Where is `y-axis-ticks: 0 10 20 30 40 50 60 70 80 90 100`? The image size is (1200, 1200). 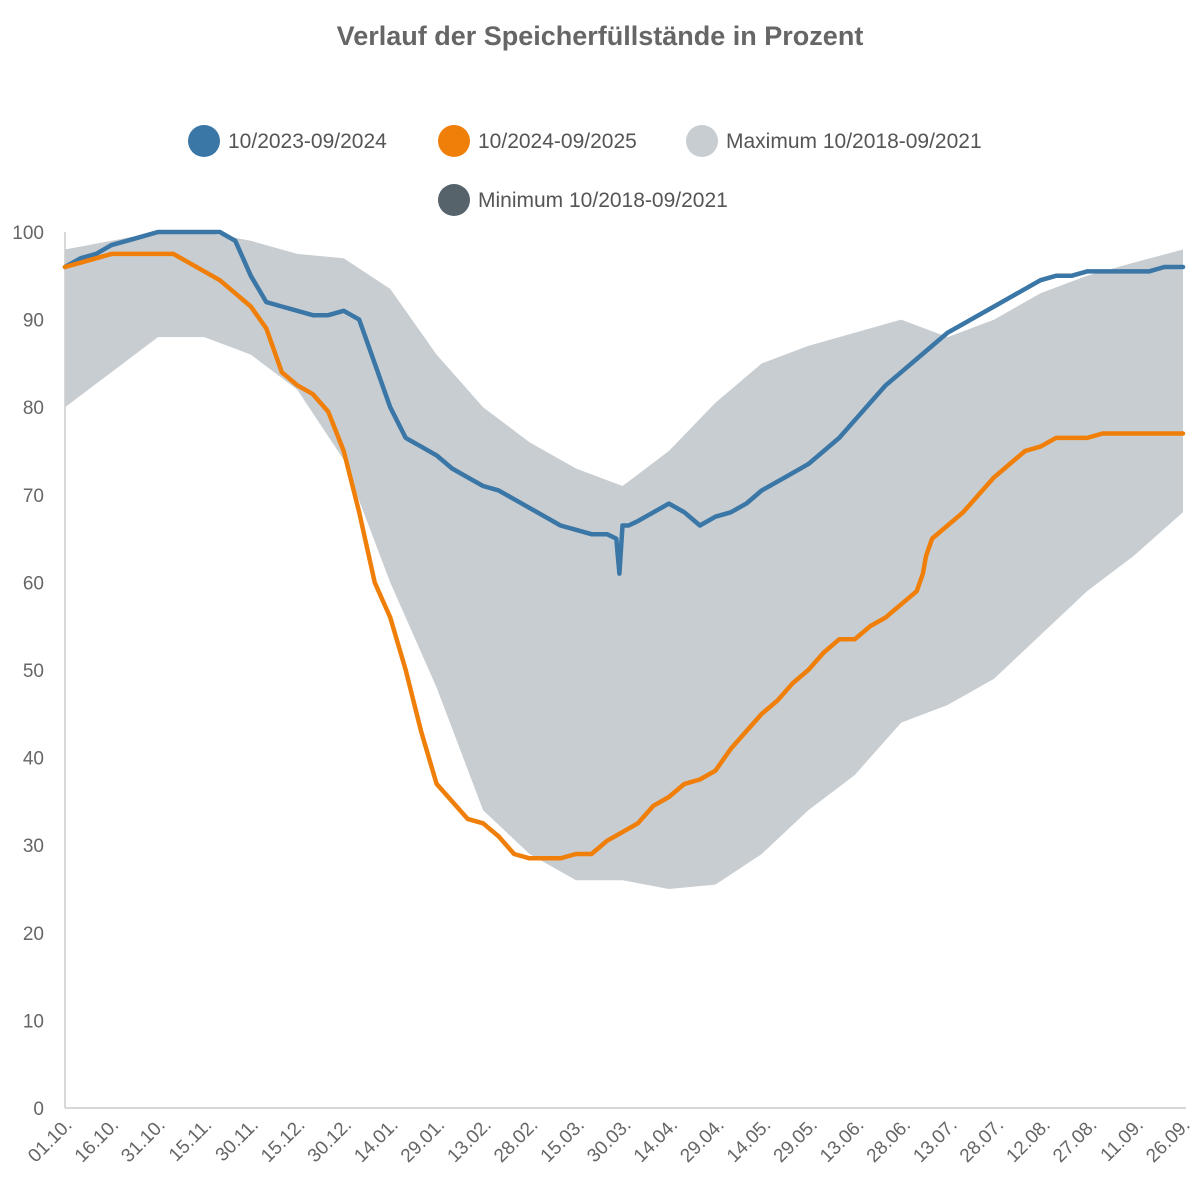
y-axis-ticks: 0 10 20 30 40 50 60 70 80 90 100 is located at coordinates (28, 671).